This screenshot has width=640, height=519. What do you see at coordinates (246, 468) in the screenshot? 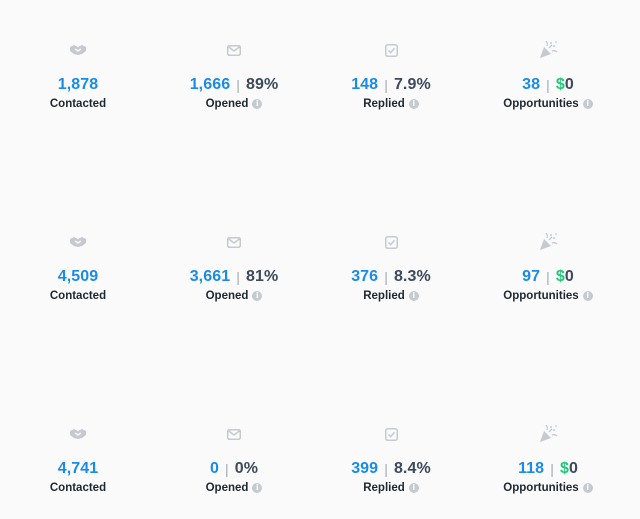
I see `open-rate: 0%` at bounding box center [246, 468].